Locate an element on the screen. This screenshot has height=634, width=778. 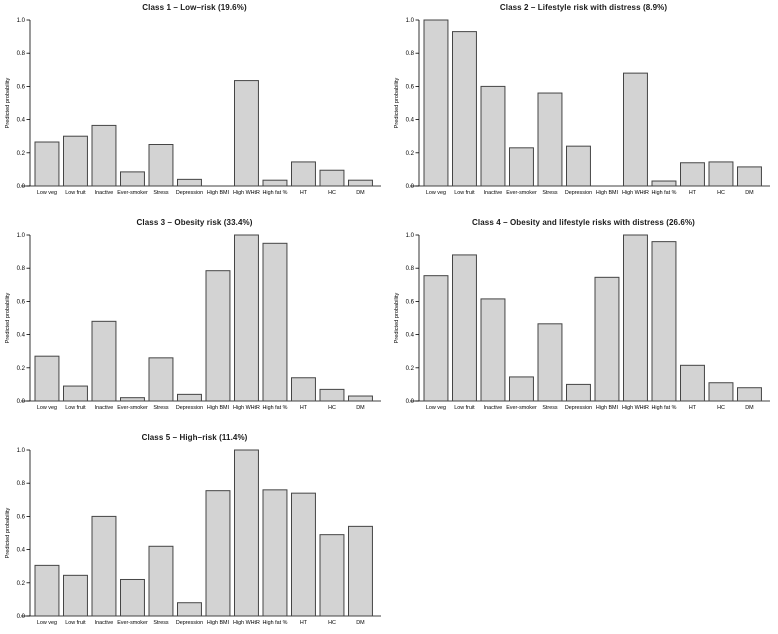
x-category-label: High WHtR is located at coordinates (635, 193).